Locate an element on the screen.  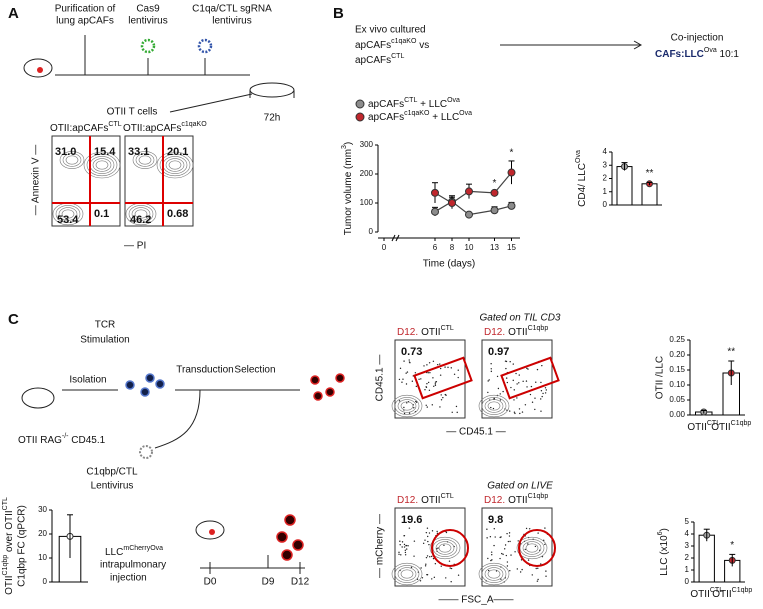
plot-header: D12. OTIICTL is located at coordinates (425, 499).